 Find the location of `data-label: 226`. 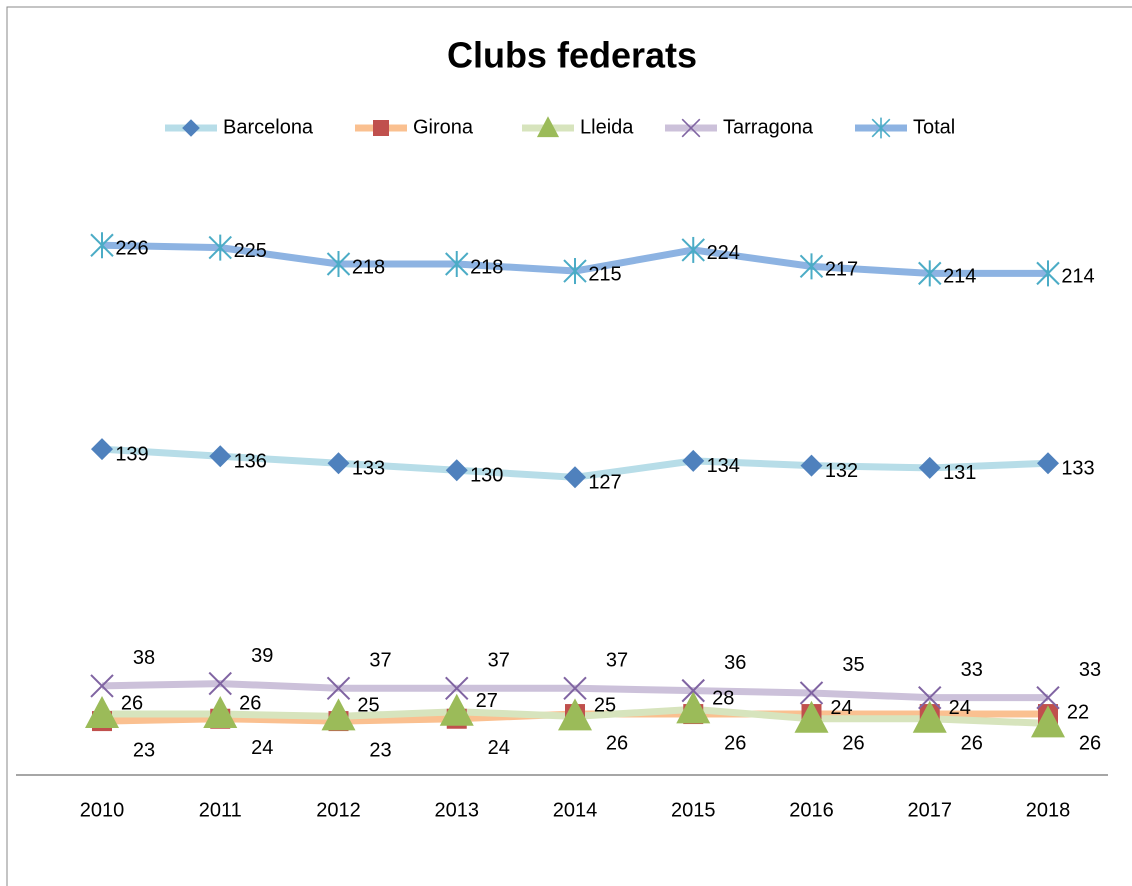

data-label: 226 is located at coordinates (131, 249).